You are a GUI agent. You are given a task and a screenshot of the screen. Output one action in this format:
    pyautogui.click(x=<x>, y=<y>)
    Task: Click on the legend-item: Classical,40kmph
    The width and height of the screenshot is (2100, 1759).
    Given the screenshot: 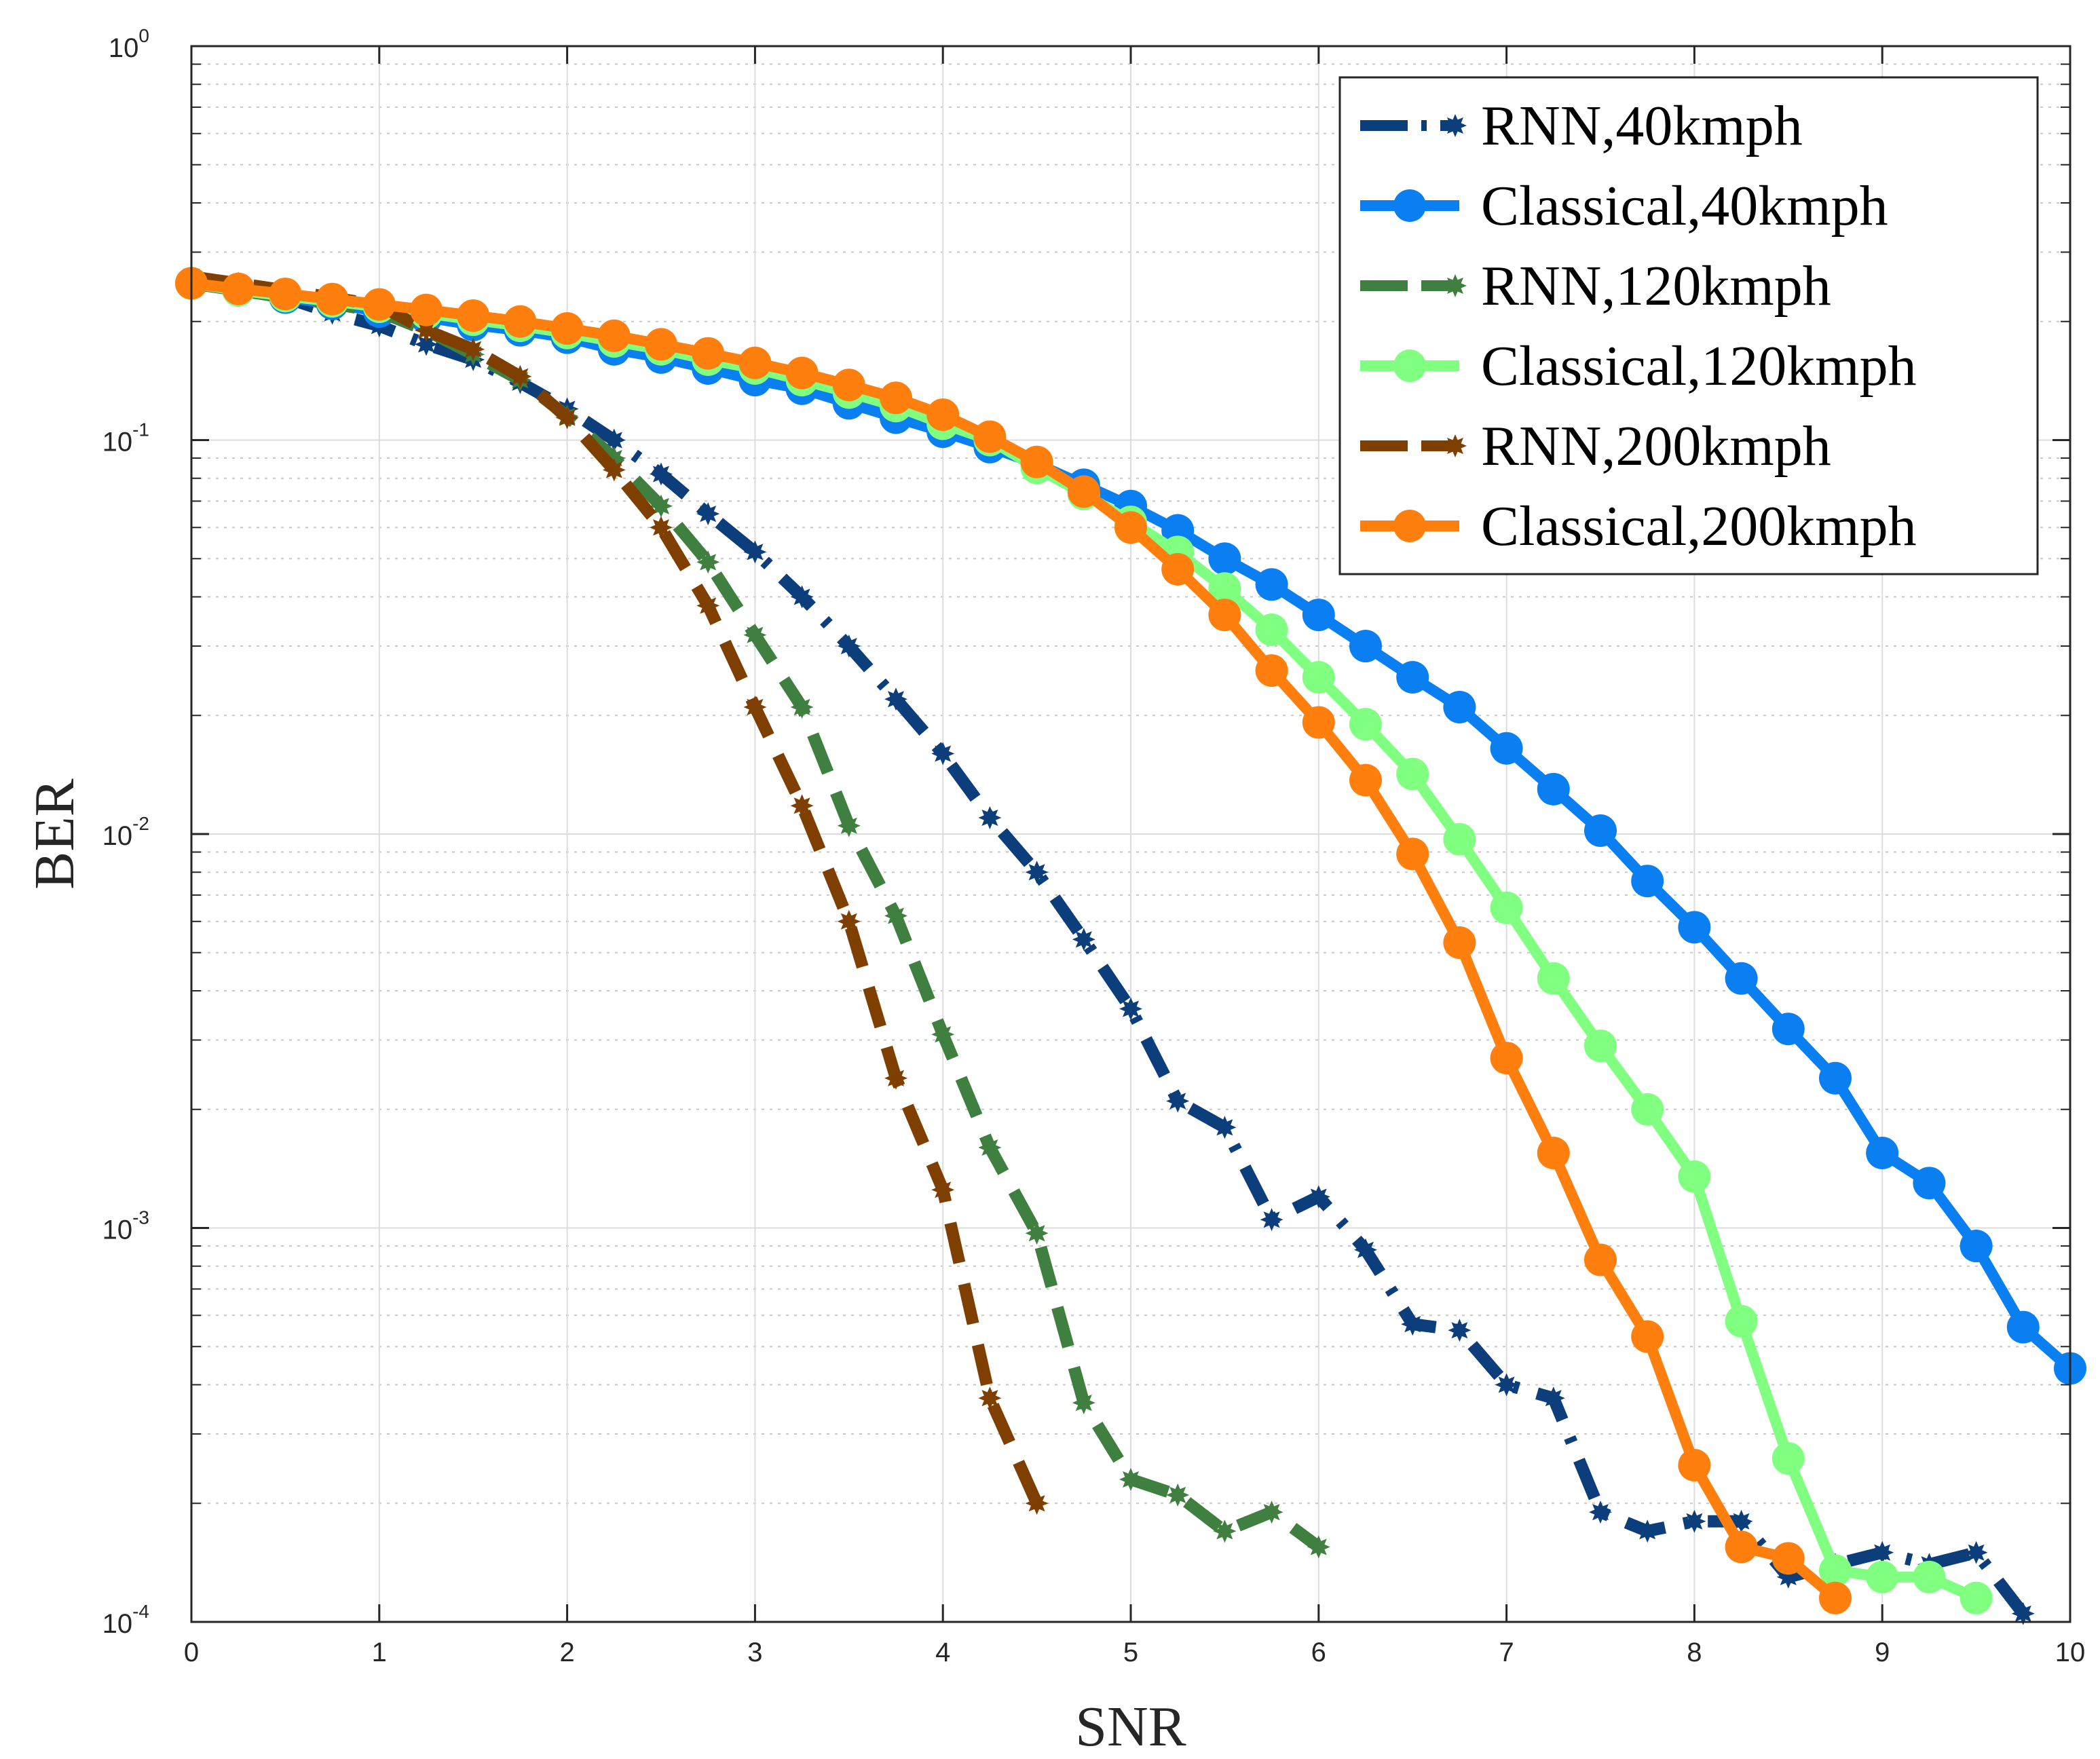 What is the action you would take?
    pyautogui.click(x=1624, y=206)
    